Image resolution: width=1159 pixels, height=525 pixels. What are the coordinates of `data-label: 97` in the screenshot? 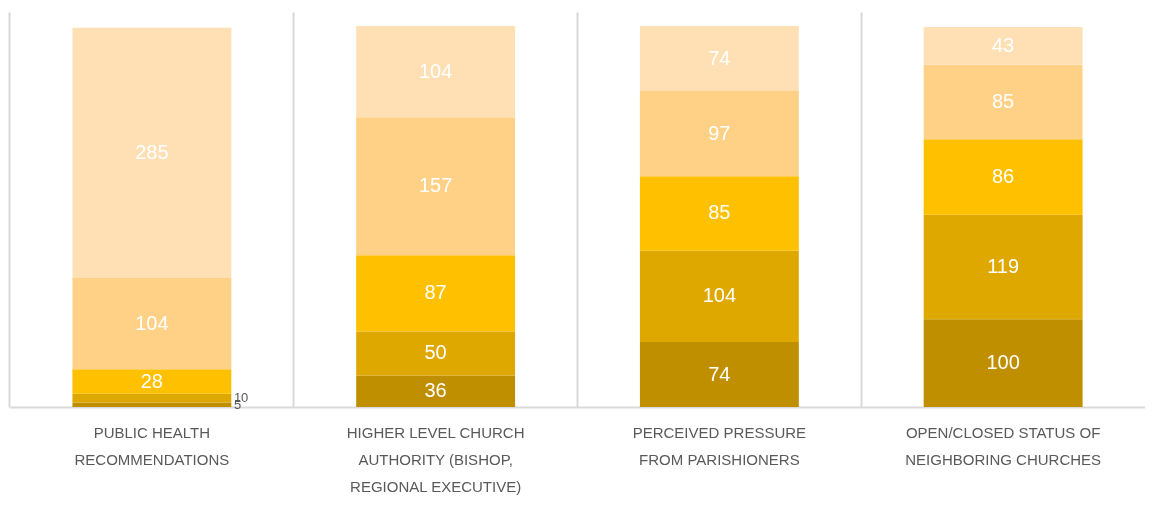 It's located at (719, 132).